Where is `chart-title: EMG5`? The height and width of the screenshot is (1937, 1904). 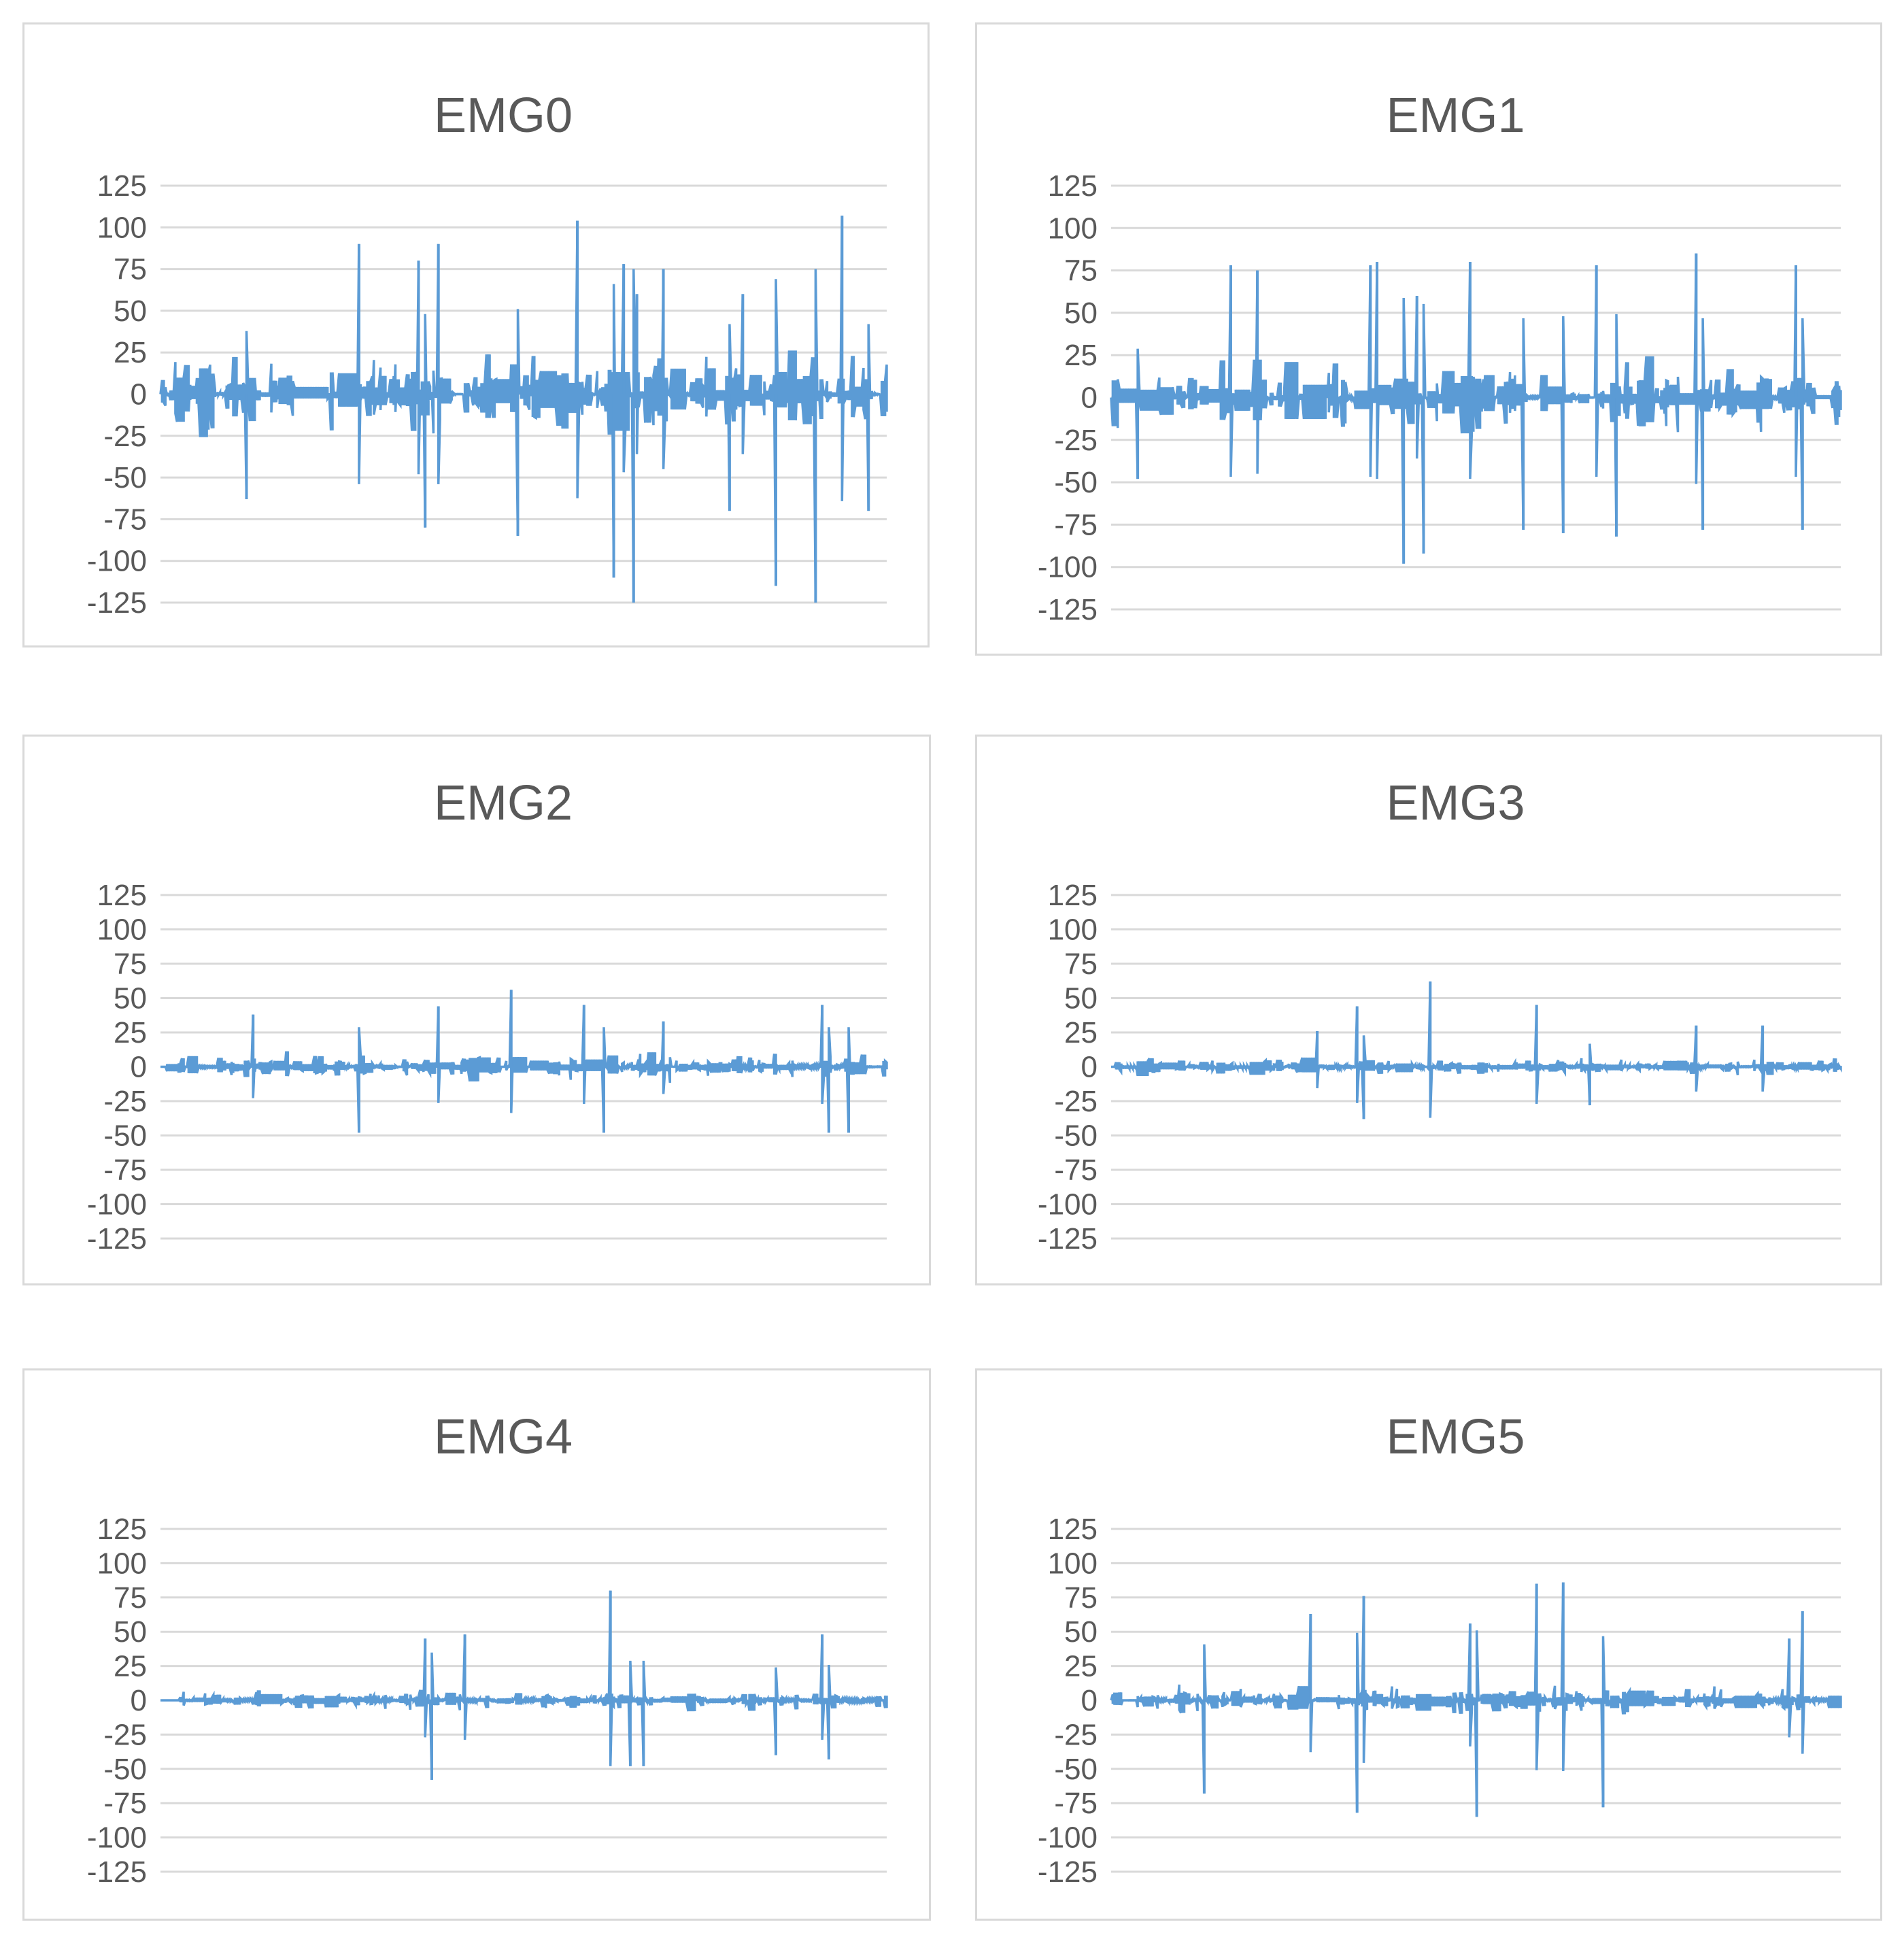
chart-title: EMG5 is located at coordinates (1456, 1437).